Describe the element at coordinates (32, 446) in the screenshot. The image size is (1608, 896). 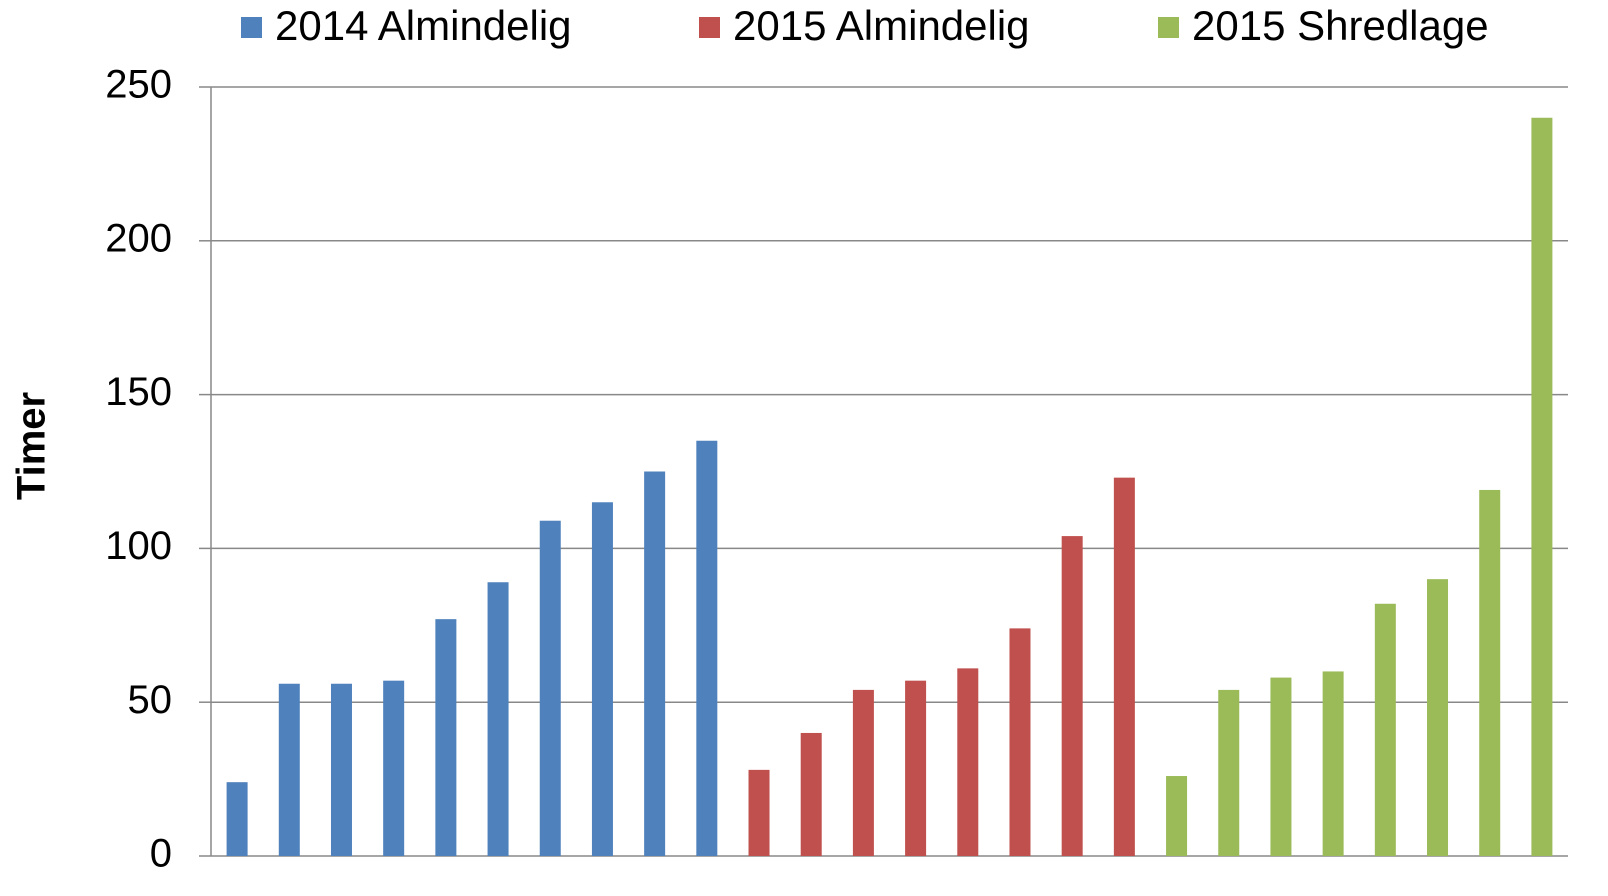
I see `y-axis-label: Timer` at that location.